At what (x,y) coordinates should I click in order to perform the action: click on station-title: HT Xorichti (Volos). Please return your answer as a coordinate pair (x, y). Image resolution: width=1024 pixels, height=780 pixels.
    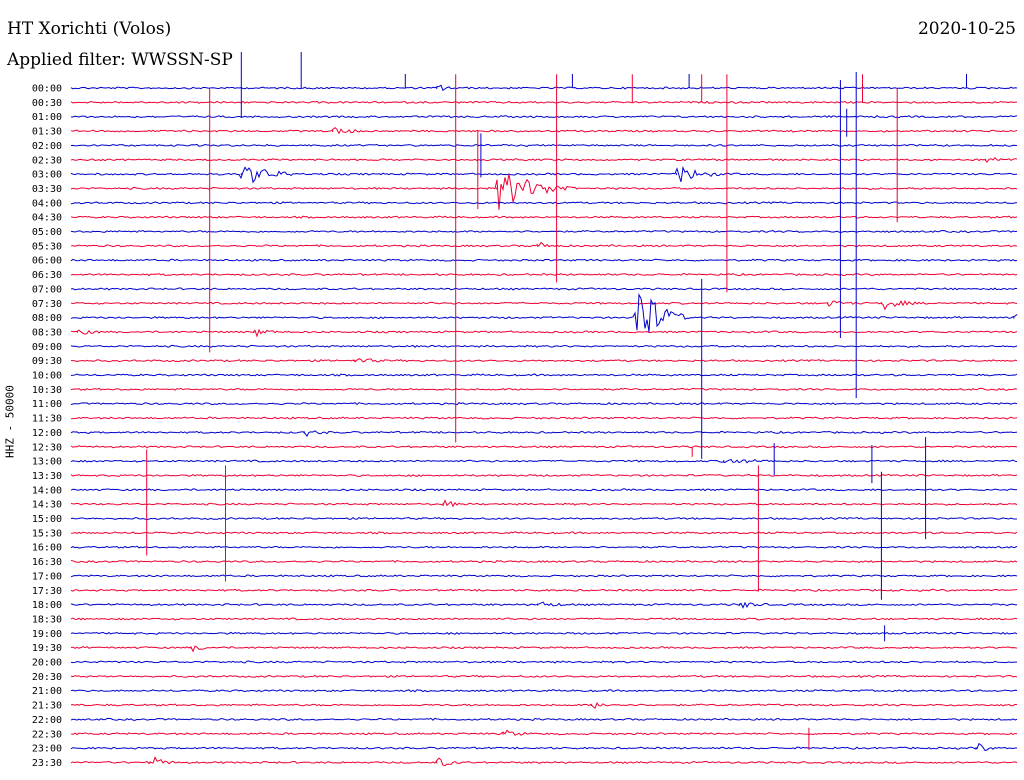
    Looking at the image, I should click on (89, 29).